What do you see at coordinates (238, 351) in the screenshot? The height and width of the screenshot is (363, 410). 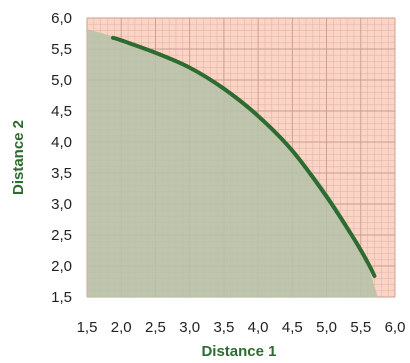 I see `x-axis-title: Distance 1` at bounding box center [238, 351].